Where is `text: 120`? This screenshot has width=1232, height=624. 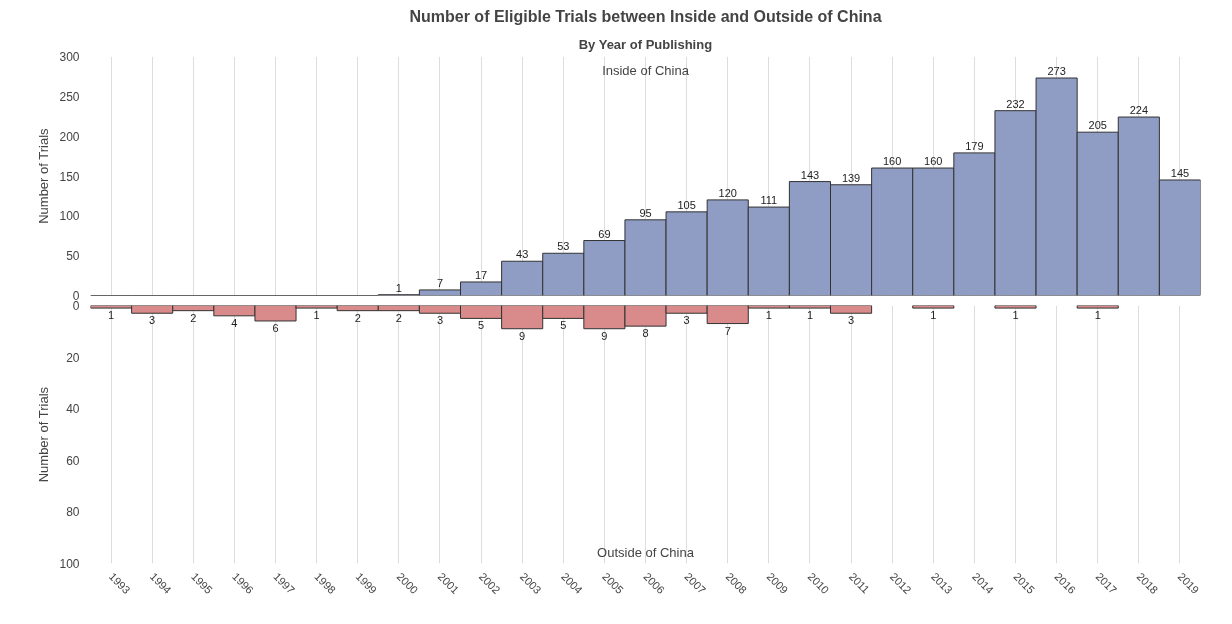 text: 120 is located at coordinates (727, 192).